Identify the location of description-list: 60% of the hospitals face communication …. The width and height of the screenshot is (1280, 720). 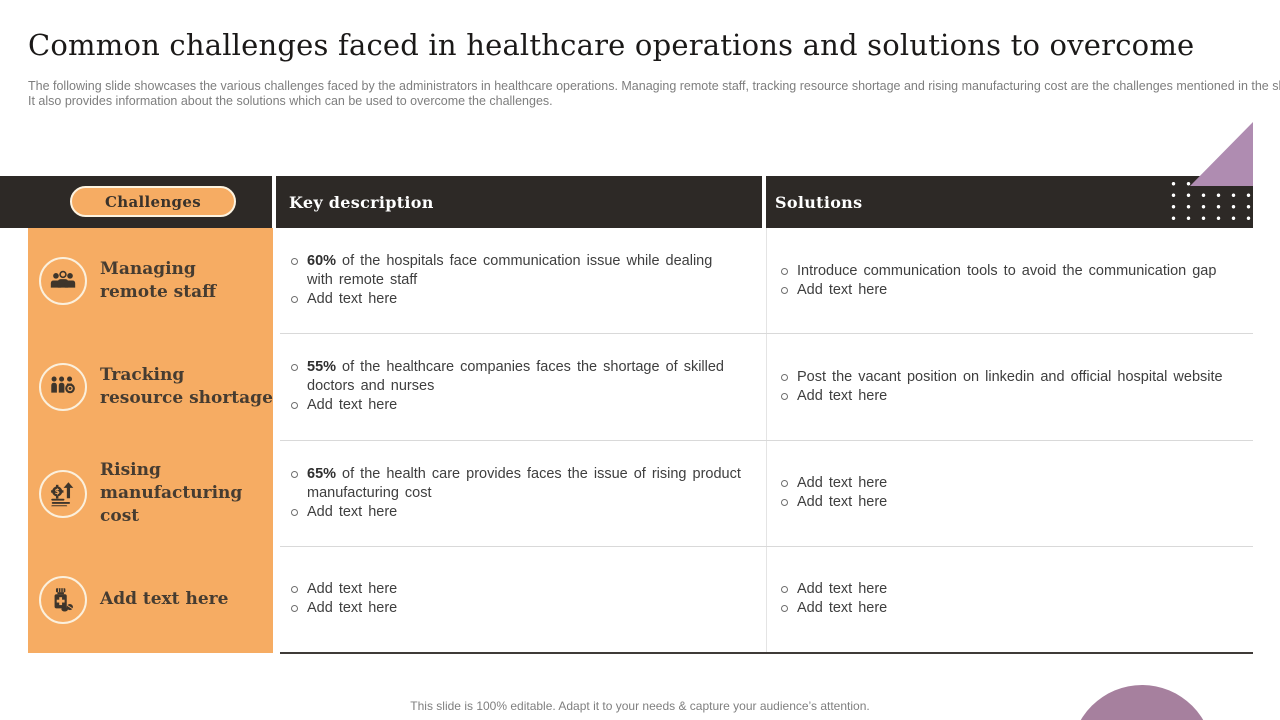
(516, 280).